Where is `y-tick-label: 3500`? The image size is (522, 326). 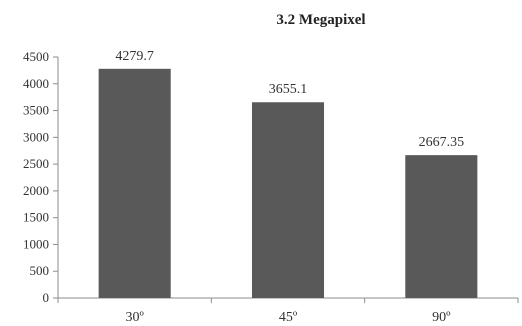 y-tick-label: 3500 is located at coordinates (36, 110).